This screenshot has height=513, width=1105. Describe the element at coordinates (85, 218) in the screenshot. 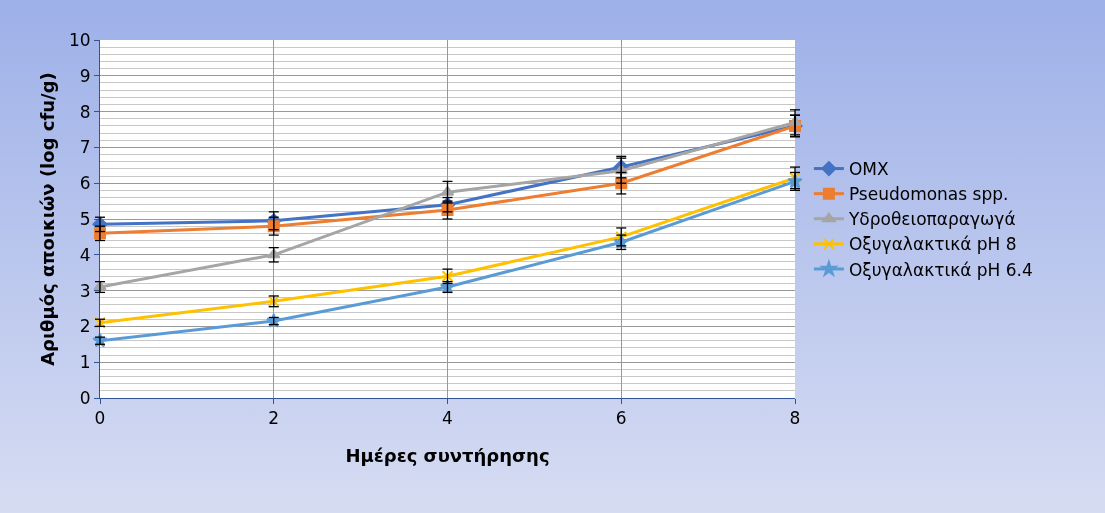

I see `y-tick-label: 5` at that location.